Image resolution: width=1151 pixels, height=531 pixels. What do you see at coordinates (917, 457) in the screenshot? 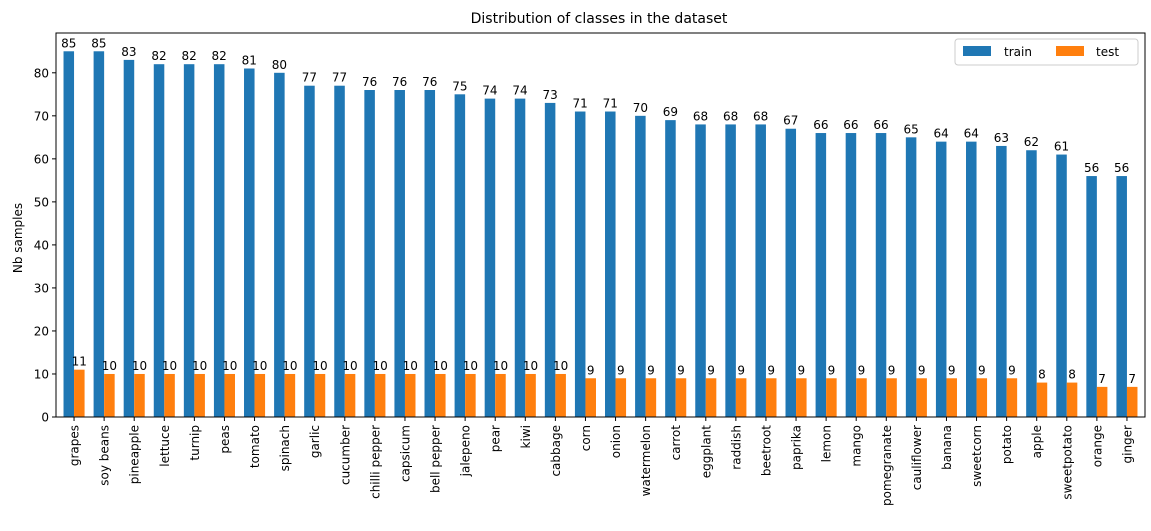
I see `x-tick-label: cauliflower` at bounding box center [917, 457].